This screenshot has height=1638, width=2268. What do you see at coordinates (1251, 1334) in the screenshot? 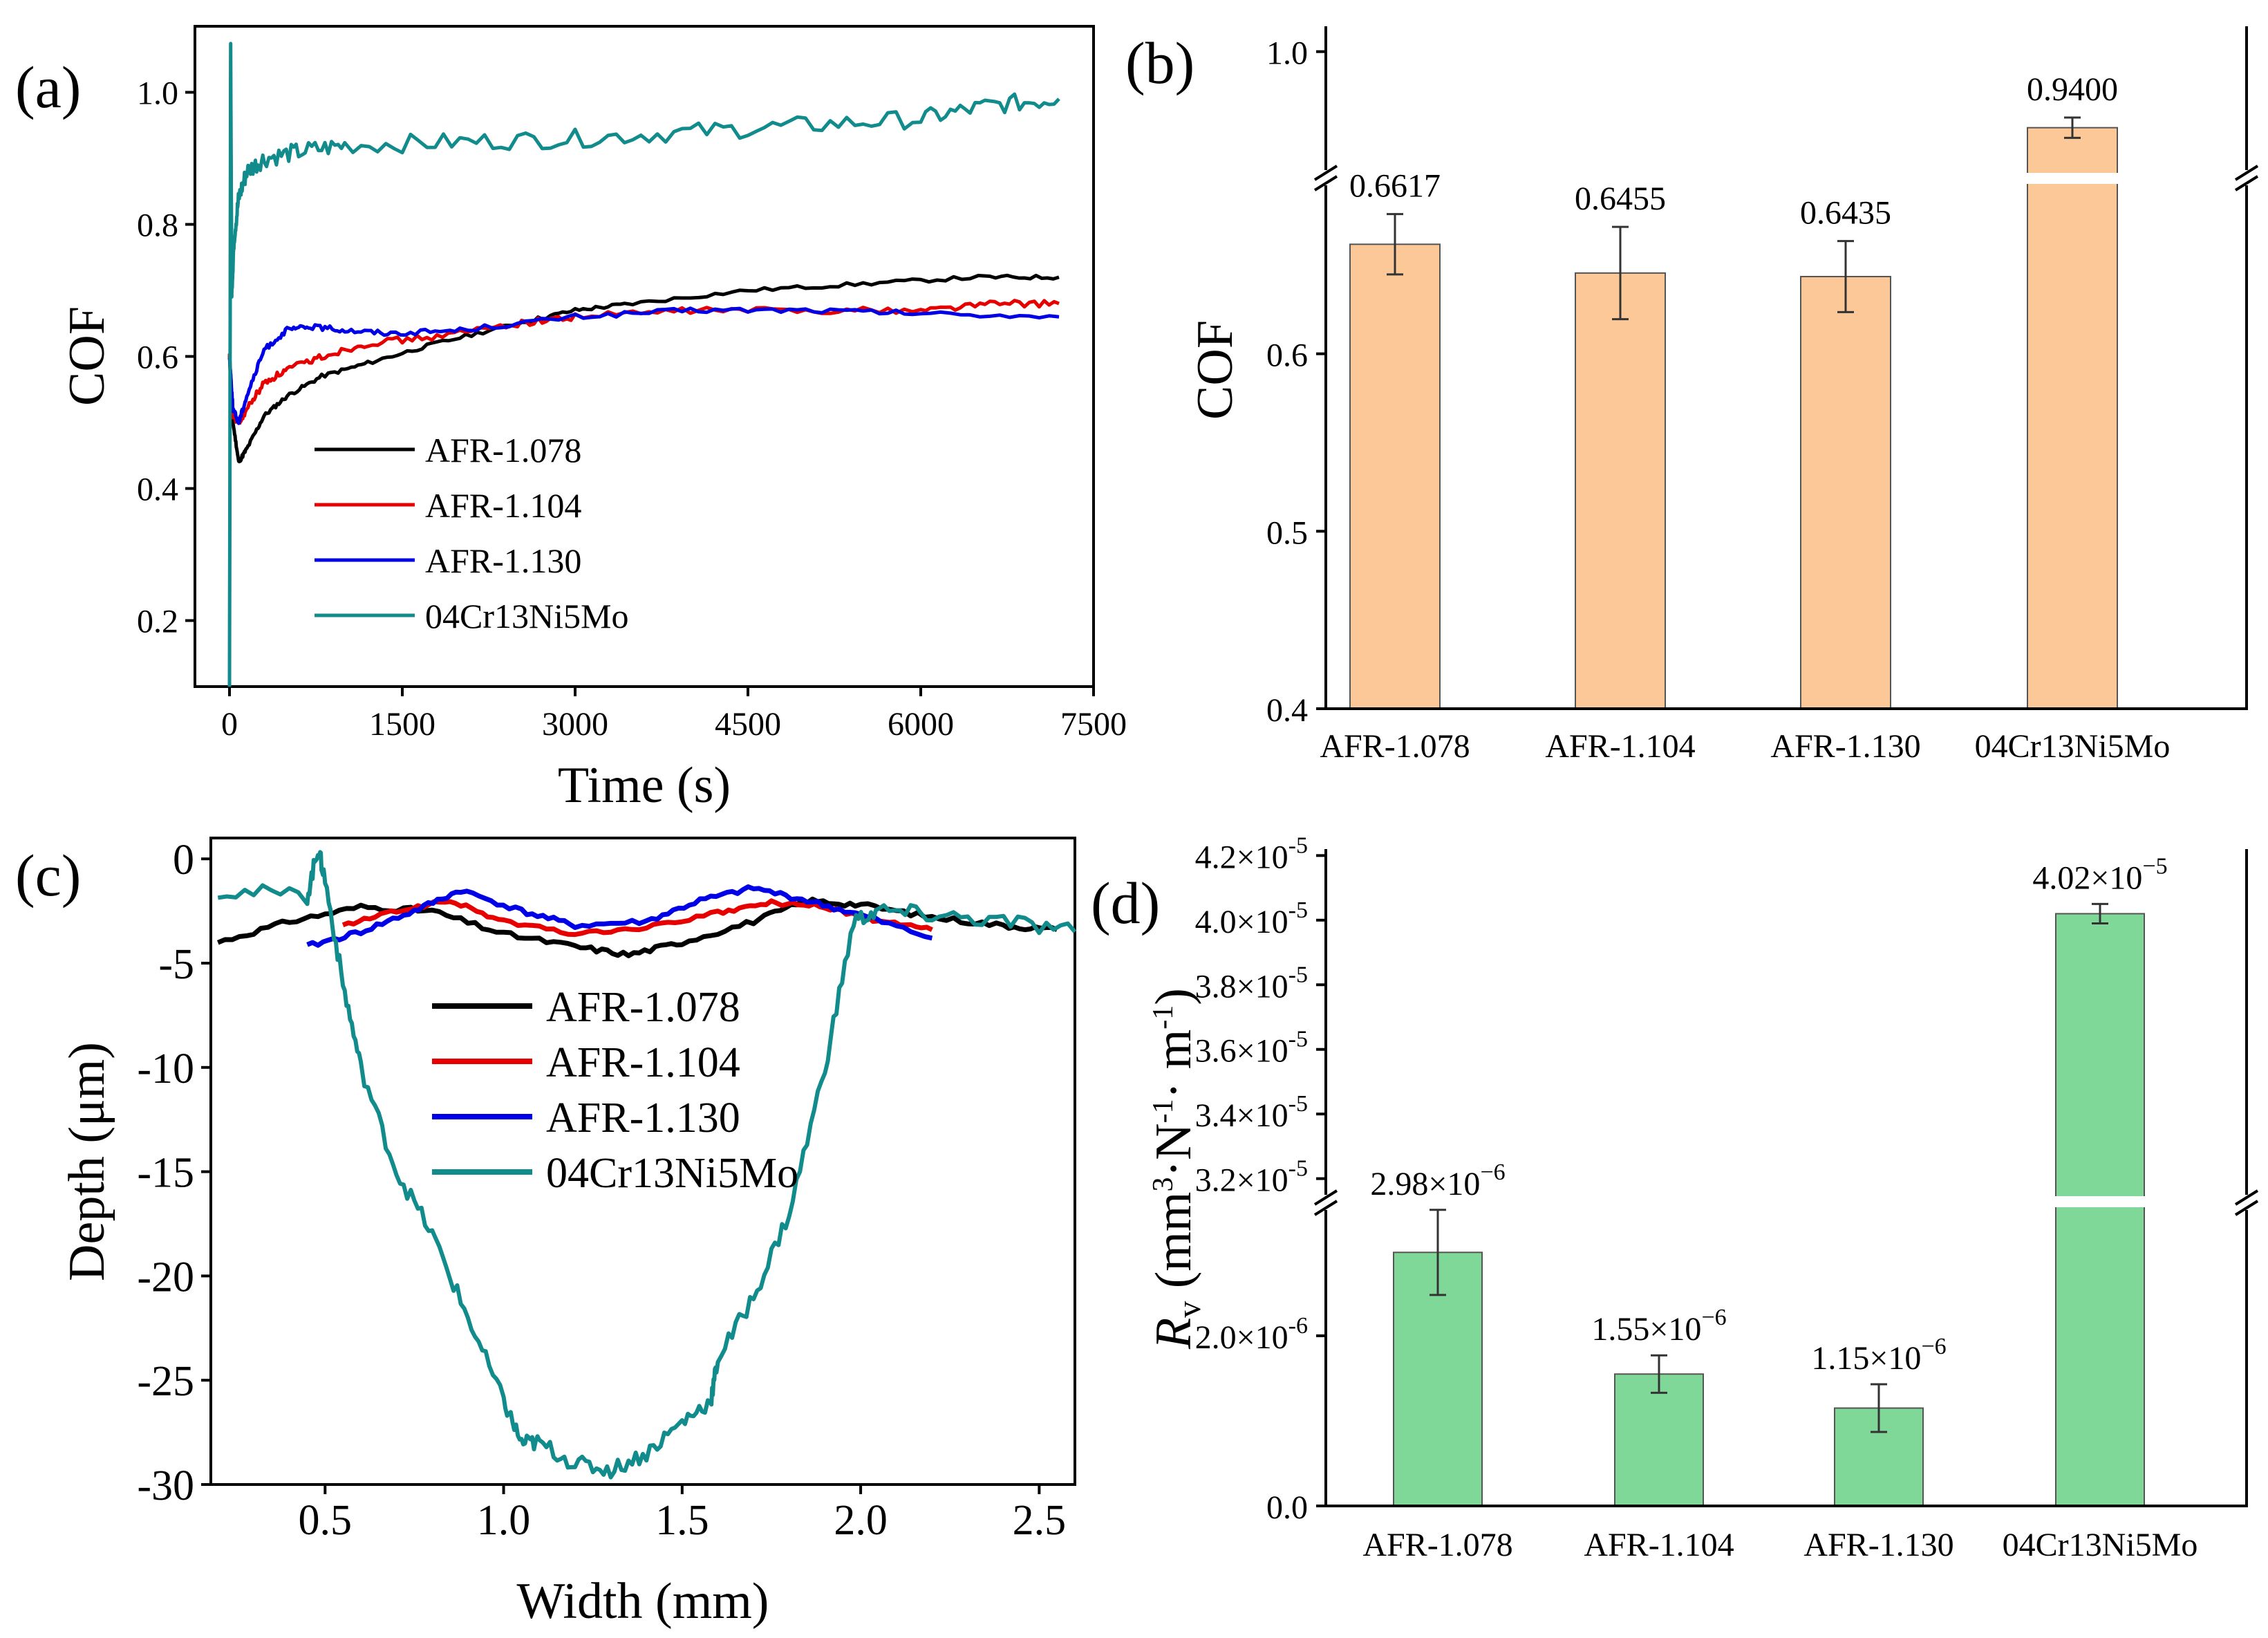
I see `y-tick-label: 2.0×10⁻⁶` at bounding box center [1251, 1334].